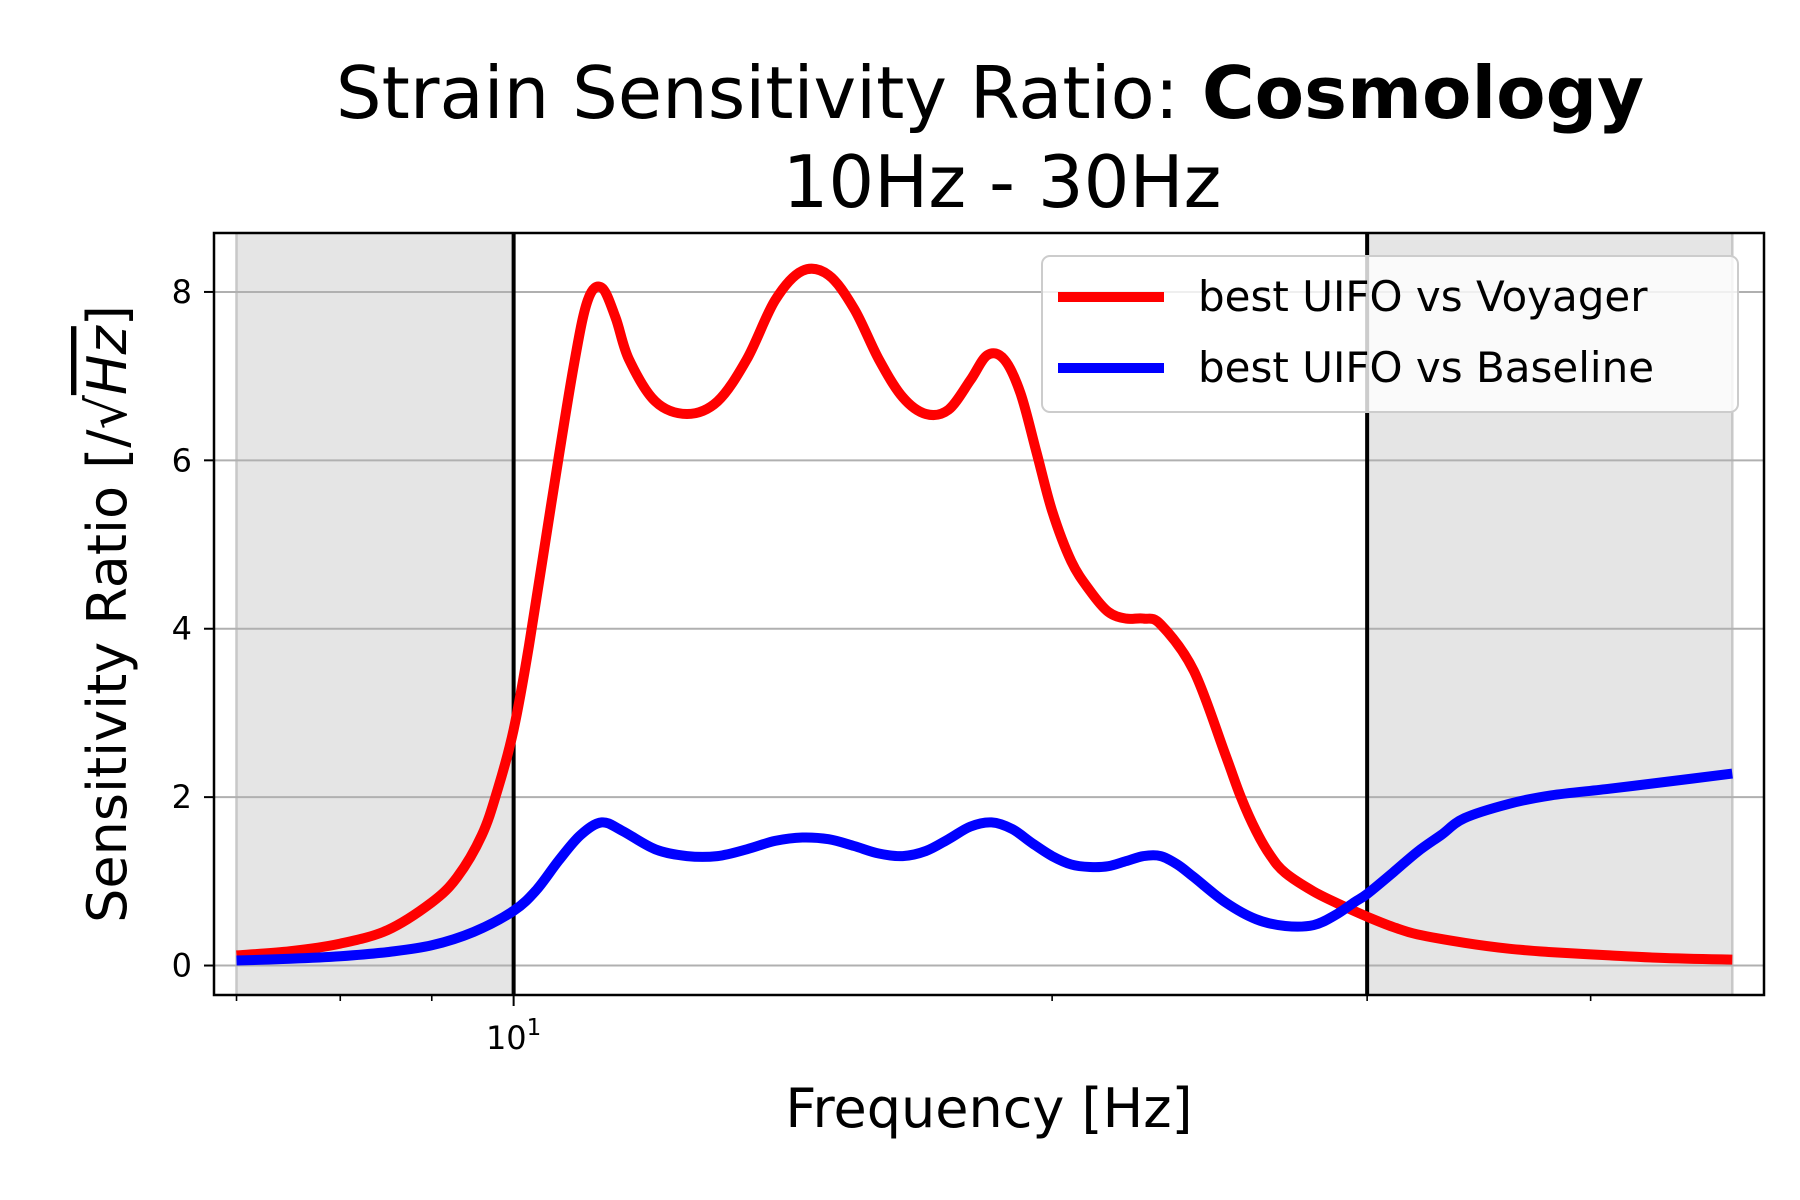 The image size is (1800, 1200). What do you see at coordinates (1423, 93) in the screenshot?
I see `chart-title-bold: Cosmology` at bounding box center [1423, 93].